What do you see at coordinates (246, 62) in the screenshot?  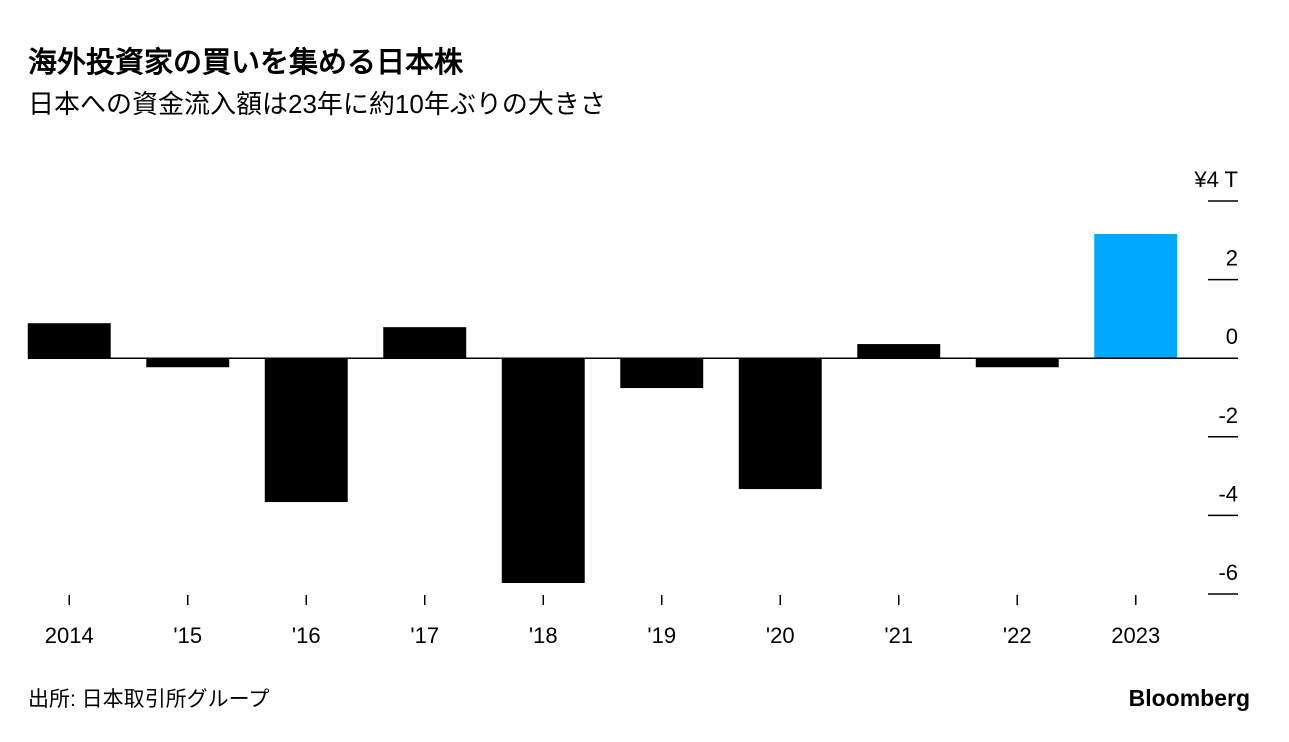 I see `chart-title: 海外投資家の買いを集める日本株` at bounding box center [246, 62].